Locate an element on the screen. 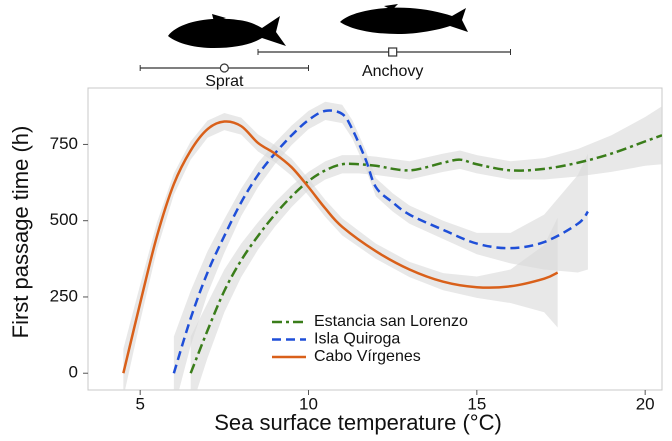 This screenshot has width=672, height=441. y-tick-label: 250 is located at coordinates (64, 295).